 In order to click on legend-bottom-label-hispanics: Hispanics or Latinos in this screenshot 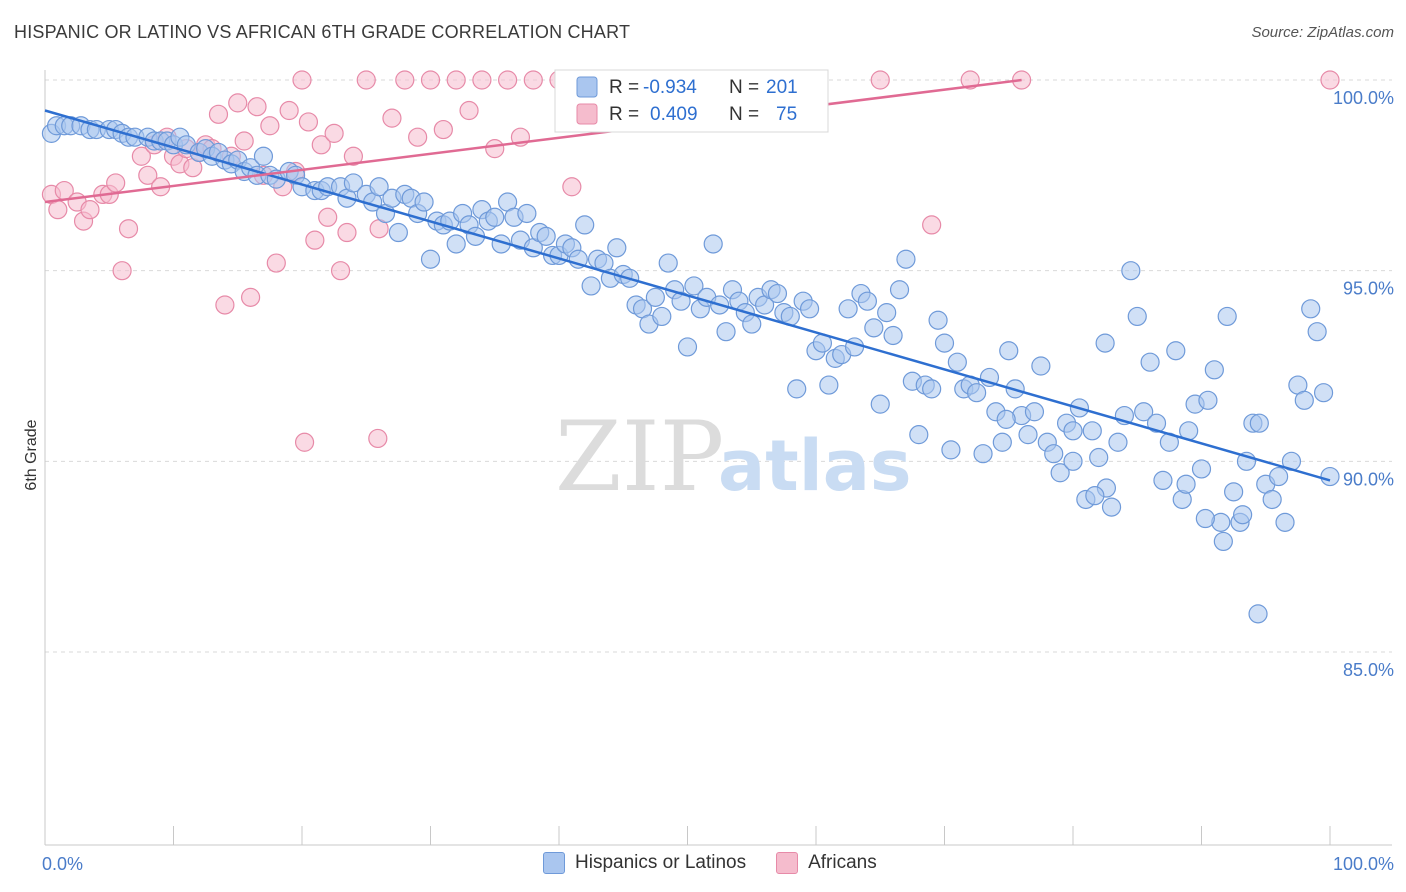, I will do `click(661, 862)`.